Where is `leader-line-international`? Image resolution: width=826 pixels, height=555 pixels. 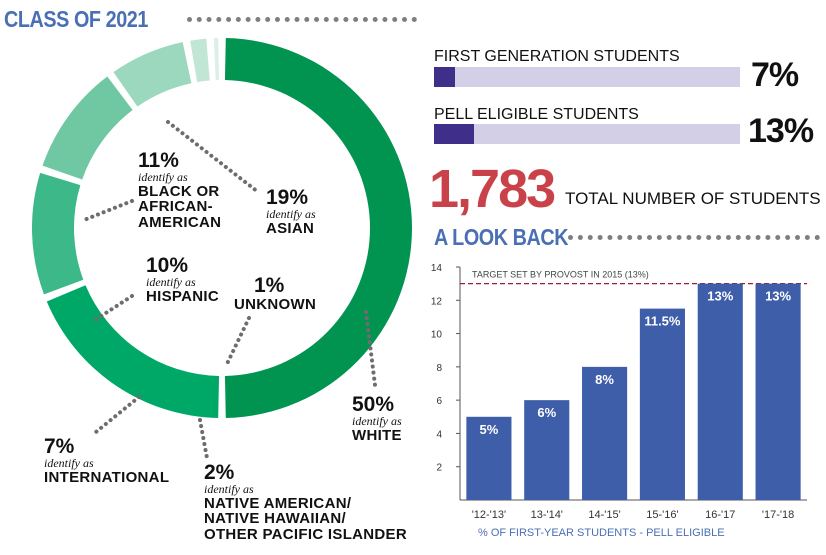 leader-line-international is located at coordinates (117, 414).